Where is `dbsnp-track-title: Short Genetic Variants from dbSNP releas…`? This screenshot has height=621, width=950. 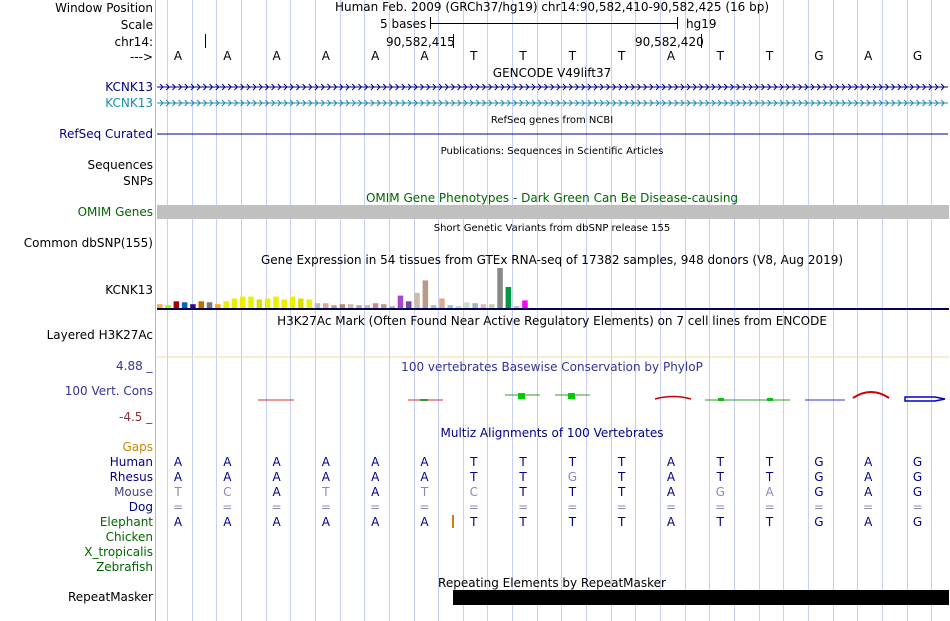 dbsnp-track-title: Short Genetic Variants from dbSNP releas… is located at coordinates (552, 228).